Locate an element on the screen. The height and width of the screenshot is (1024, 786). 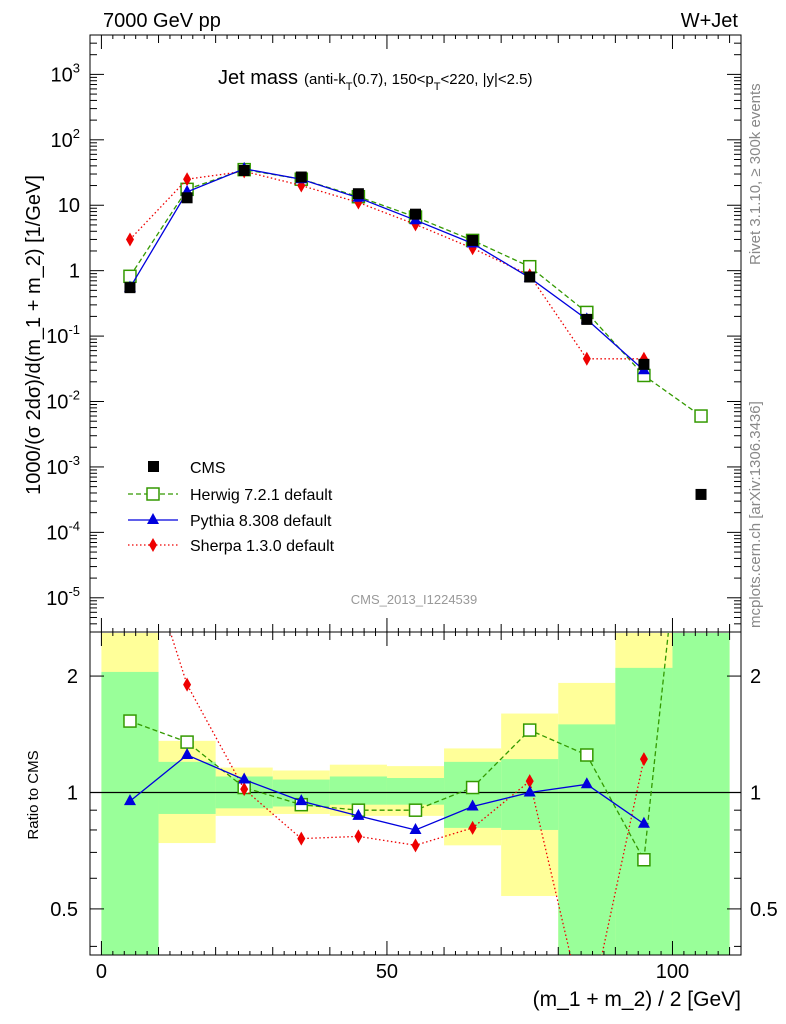
main-y-tick-label: 10⁻¹ is located at coordinates (63, 335).